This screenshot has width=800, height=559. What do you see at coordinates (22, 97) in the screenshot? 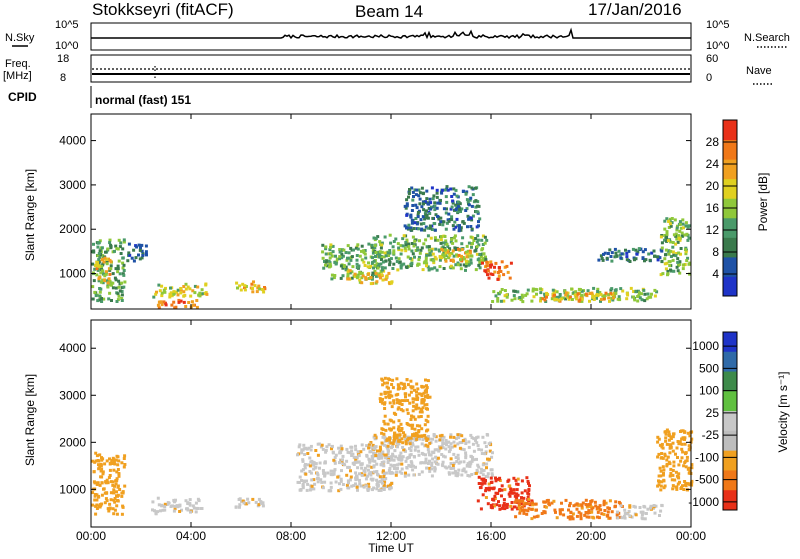
I see `cpid-label: CPID` at bounding box center [22, 97].